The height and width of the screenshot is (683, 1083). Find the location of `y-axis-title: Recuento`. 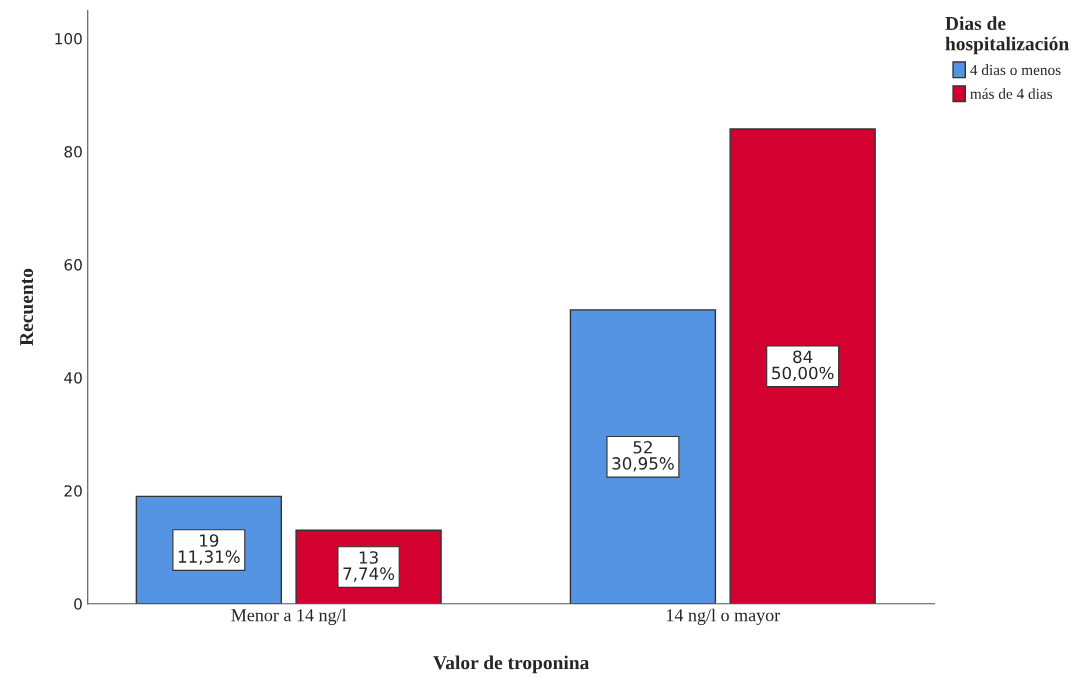

y-axis-title: Recuento is located at coordinates (27, 307).